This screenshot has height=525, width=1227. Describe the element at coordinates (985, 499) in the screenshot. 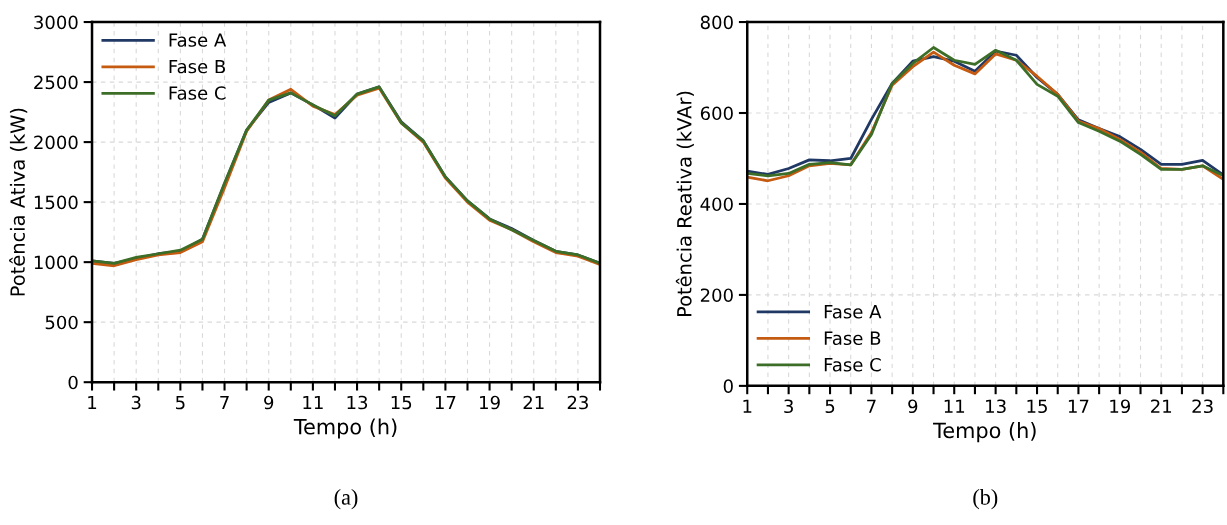

I see `text: (b)` at that location.